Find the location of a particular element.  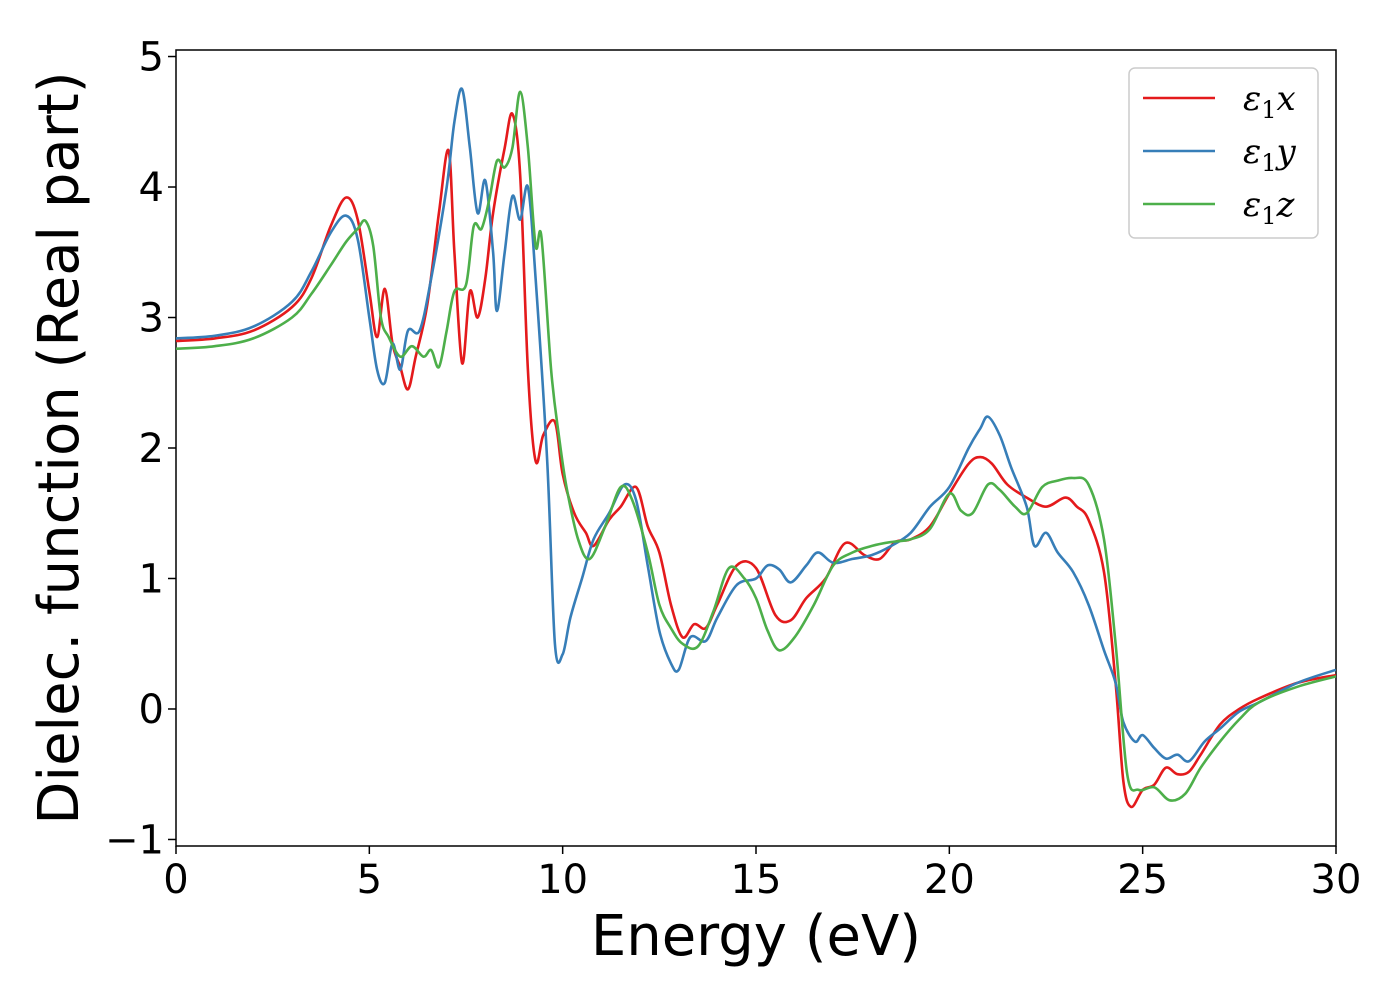

y-tick-label: 1 is located at coordinates (151, 579).